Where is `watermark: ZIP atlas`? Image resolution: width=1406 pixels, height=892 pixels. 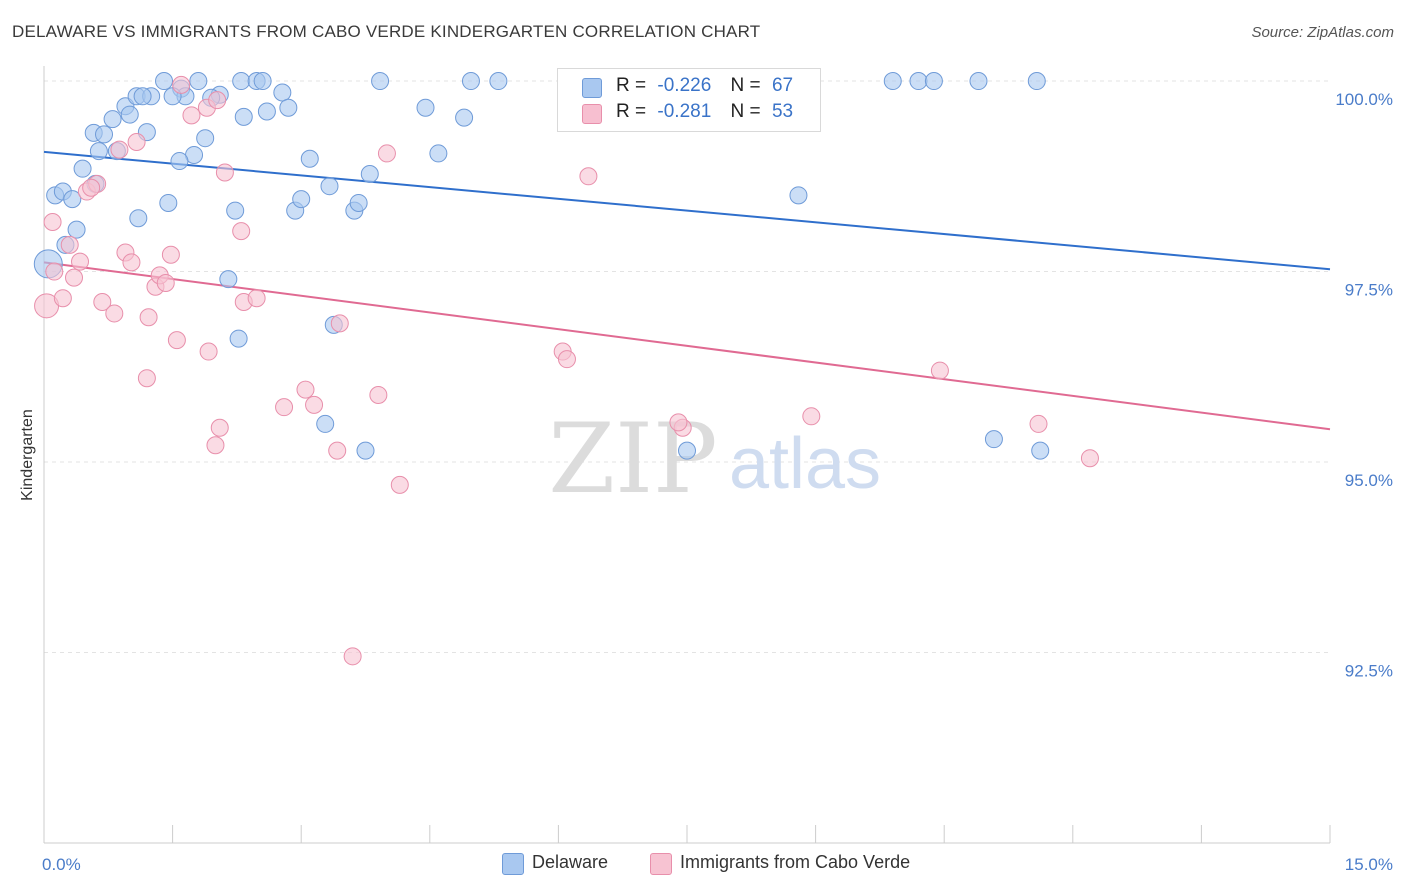
watermark: ZIP atlas is located at coordinates (714, 459).